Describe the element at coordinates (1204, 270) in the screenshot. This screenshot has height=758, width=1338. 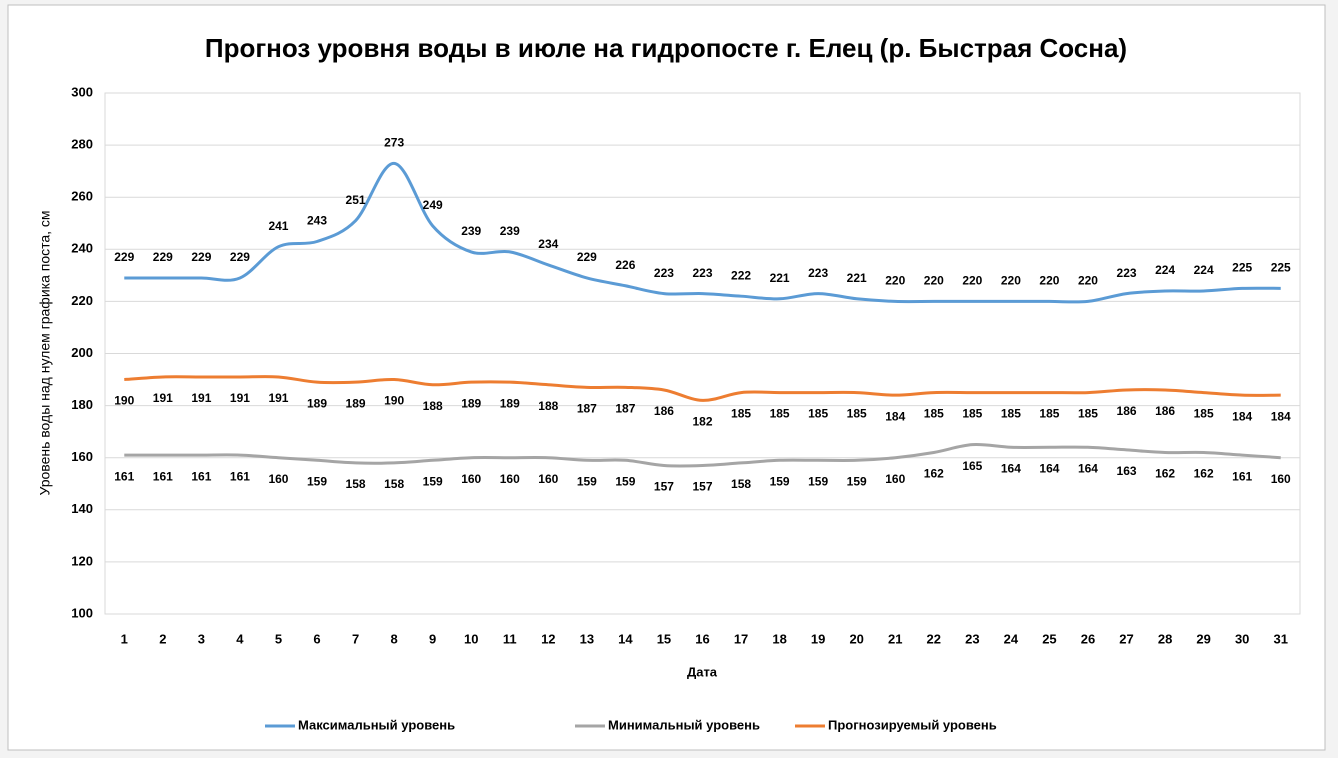
I see `data-label: 224` at that location.